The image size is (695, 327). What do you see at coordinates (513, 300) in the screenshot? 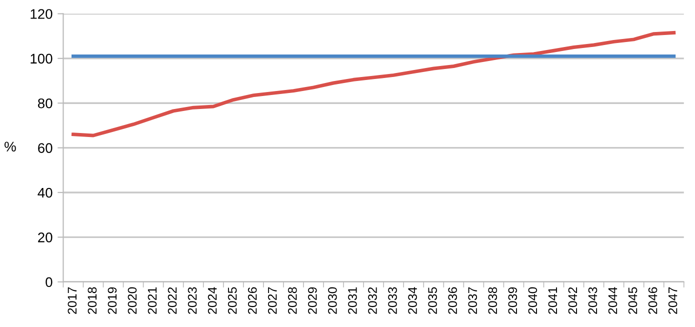
I see `x-tick-label: 2039` at bounding box center [513, 300].